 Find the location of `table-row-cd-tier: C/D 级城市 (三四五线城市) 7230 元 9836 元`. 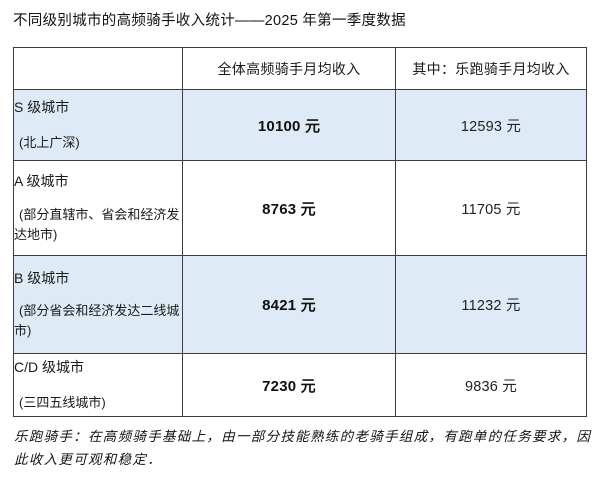

table-row-cd-tier: C/D 级城市 (三四五线城市) 7230 元 9836 元 is located at coordinates (300, 385).